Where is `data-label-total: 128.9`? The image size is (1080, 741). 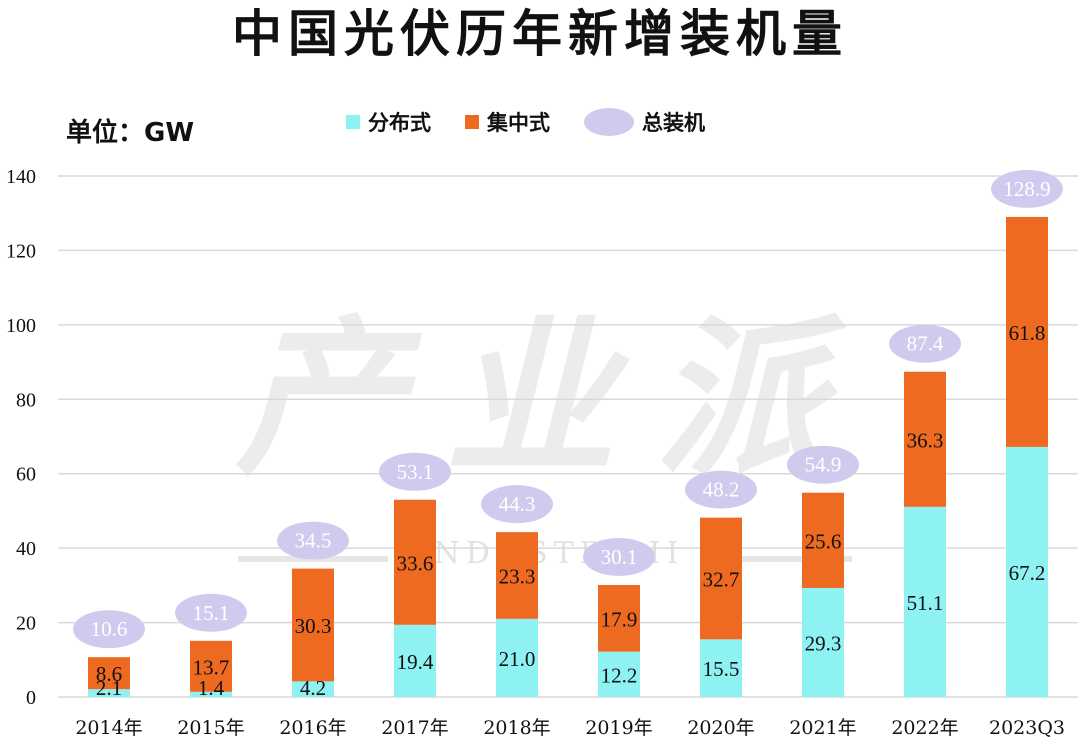
data-label-total: 128.9 is located at coordinates (1026, 189).